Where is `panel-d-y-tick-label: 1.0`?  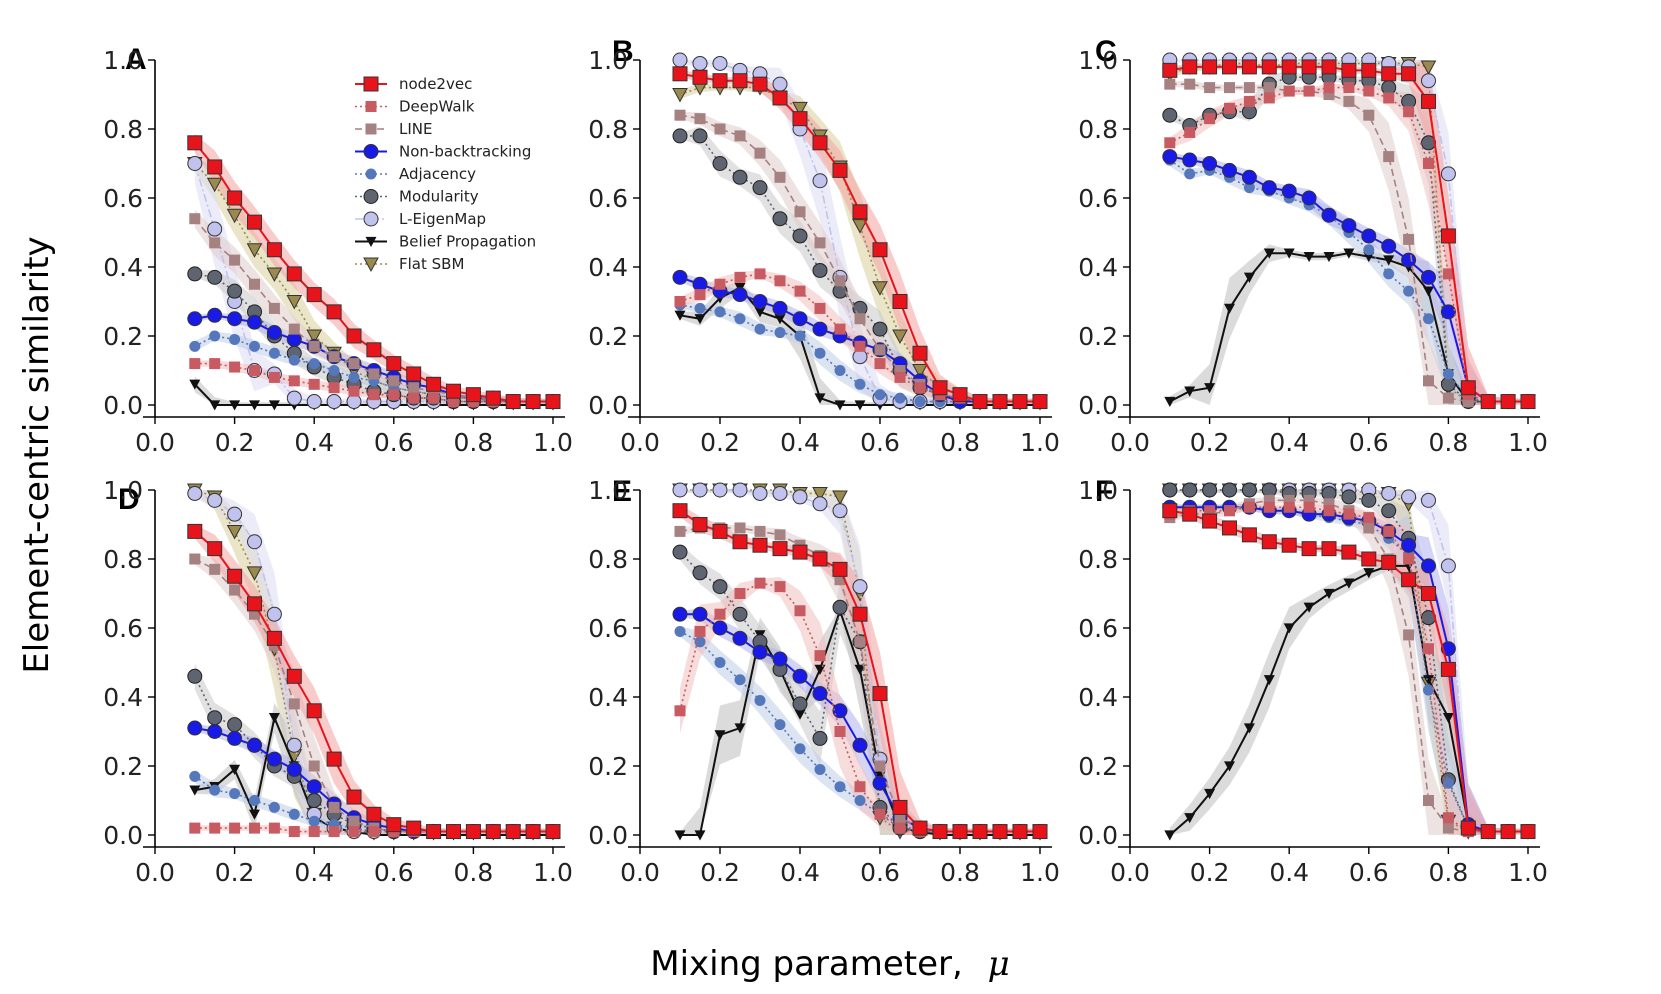
panel-d-y-tick-label: 1.0 is located at coordinates (123, 490).